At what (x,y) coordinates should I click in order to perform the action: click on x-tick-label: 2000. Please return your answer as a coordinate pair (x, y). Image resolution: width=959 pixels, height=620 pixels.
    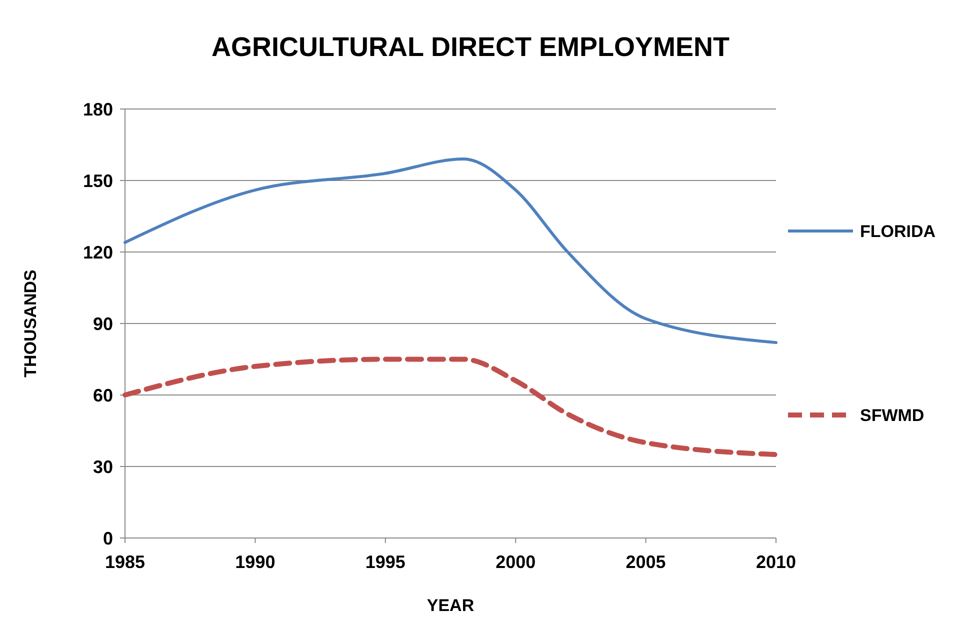
    Looking at the image, I should click on (516, 562).